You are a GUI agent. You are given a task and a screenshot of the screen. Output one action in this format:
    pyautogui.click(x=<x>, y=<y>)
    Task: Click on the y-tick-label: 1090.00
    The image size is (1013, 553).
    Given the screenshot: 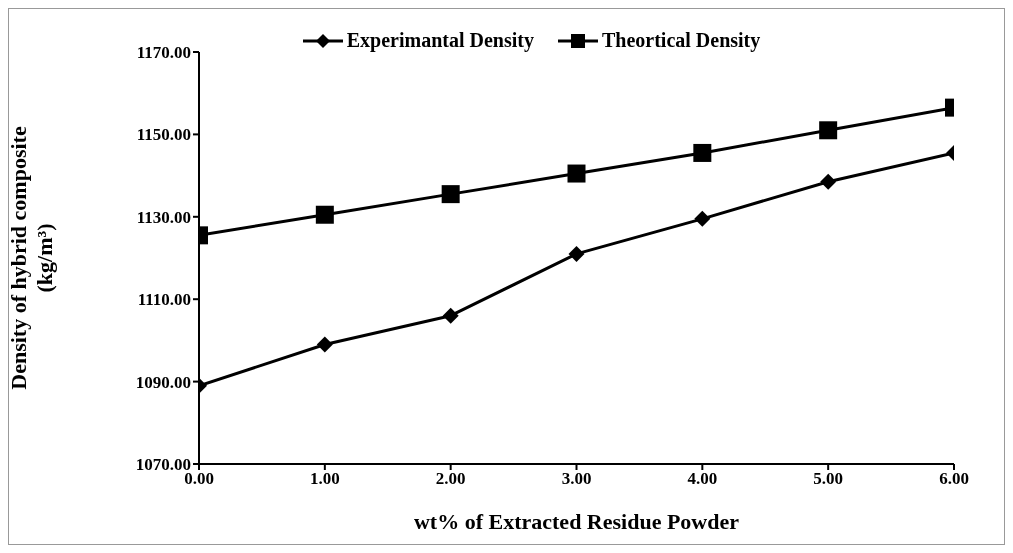 What is the action you would take?
    pyautogui.click(x=163, y=382)
    